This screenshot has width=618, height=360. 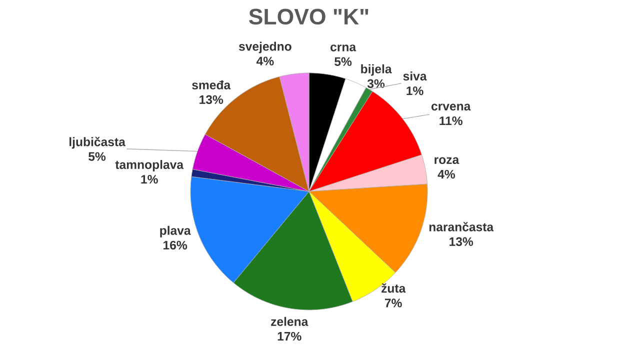 What do you see at coordinates (265, 48) in the screenshot?
I see `slice-label: svejedno` at bounding box center [265, 48].